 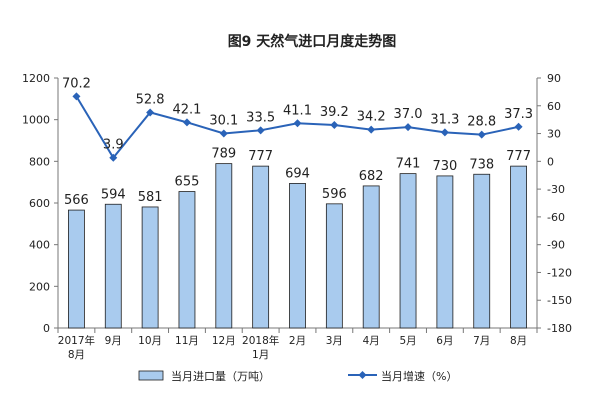 I want to click on right-tick-label: -30, so click(x=556, y=189).